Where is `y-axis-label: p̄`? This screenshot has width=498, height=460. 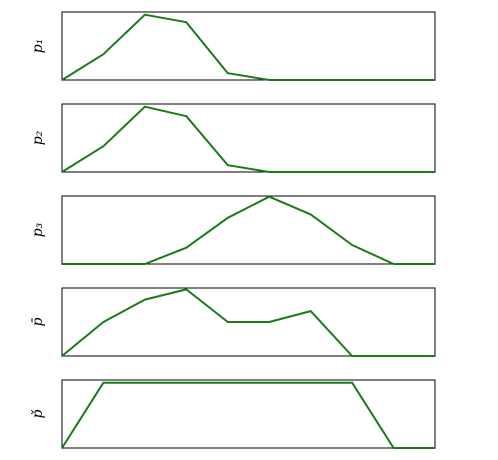
y-axis-label: p̄ is located at coordinates (38, 321).